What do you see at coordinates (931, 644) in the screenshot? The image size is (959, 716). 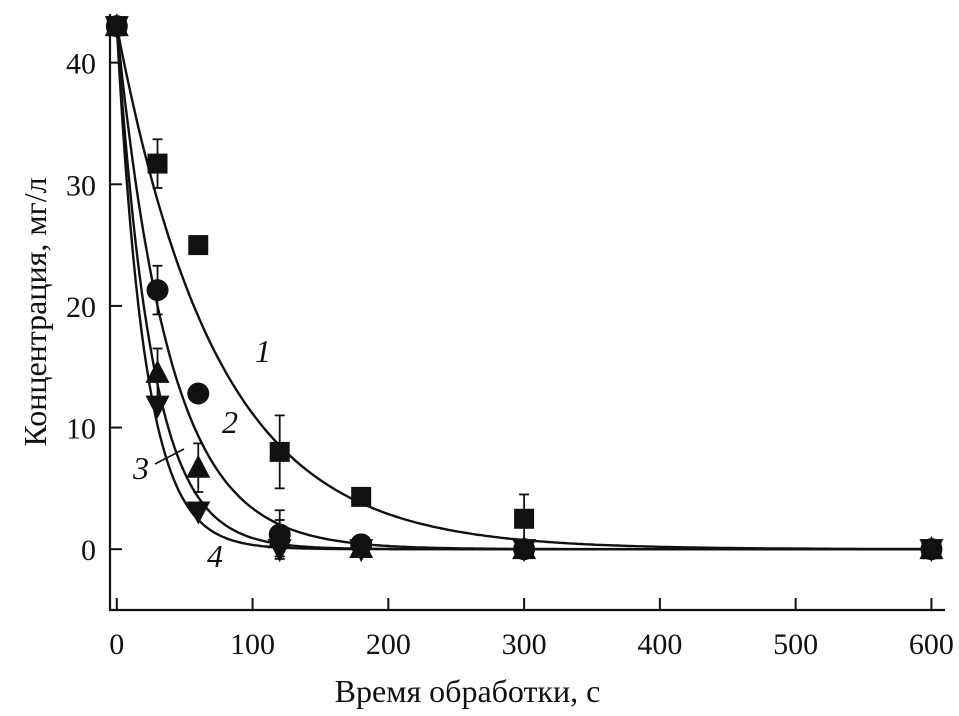 I see `x-tick-label: 600` at bounding box center [931, 644].